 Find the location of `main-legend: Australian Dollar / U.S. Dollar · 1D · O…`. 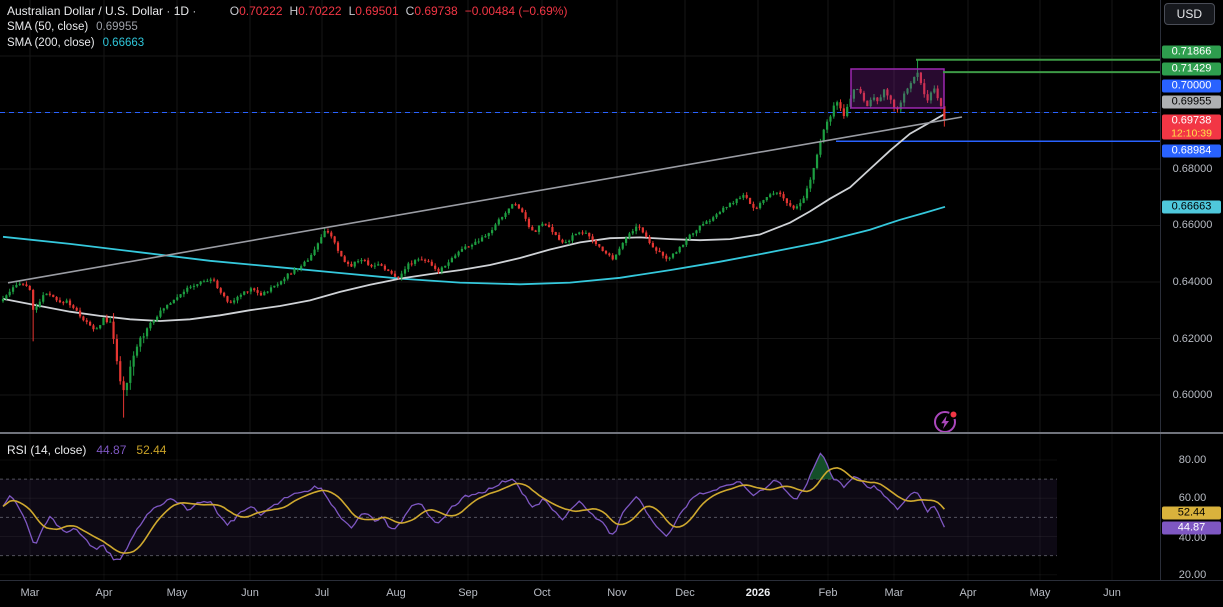

main-legend: Australian Dollar / U.S. Dollar · 1D · O… is located at coordinates (290, 27).